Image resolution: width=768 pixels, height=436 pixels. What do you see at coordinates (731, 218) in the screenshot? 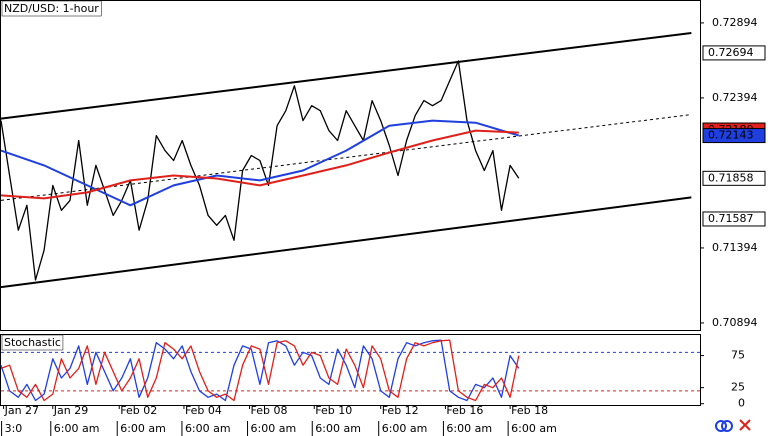
I see `price-label: 0.71587` at bounding box center [731, 218].